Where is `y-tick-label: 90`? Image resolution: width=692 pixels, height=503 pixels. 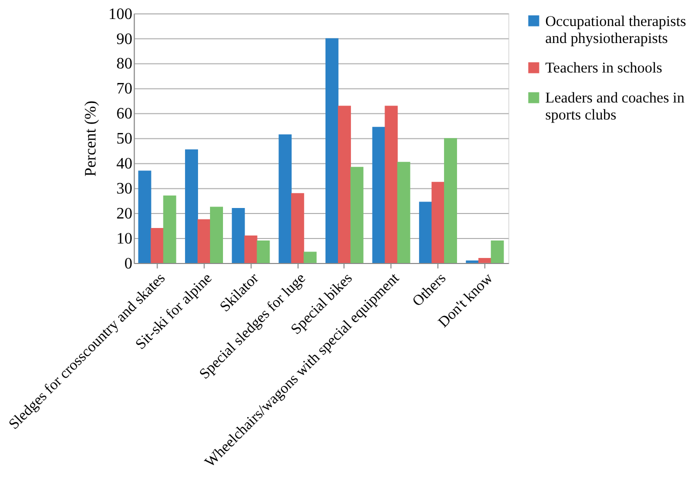
y-tick-label: 90 is located at coordinates (124, 39).